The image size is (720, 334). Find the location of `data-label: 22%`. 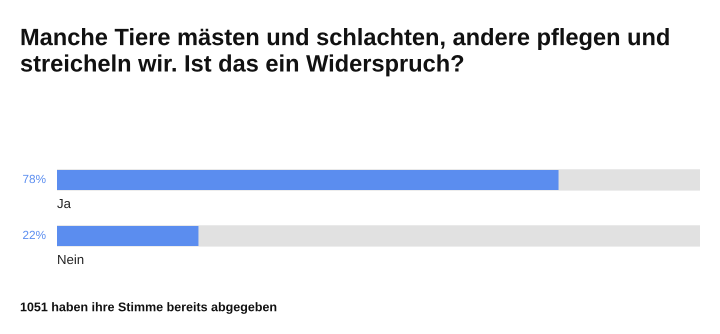

data-label: 22% is located at coordinates (34, 235).